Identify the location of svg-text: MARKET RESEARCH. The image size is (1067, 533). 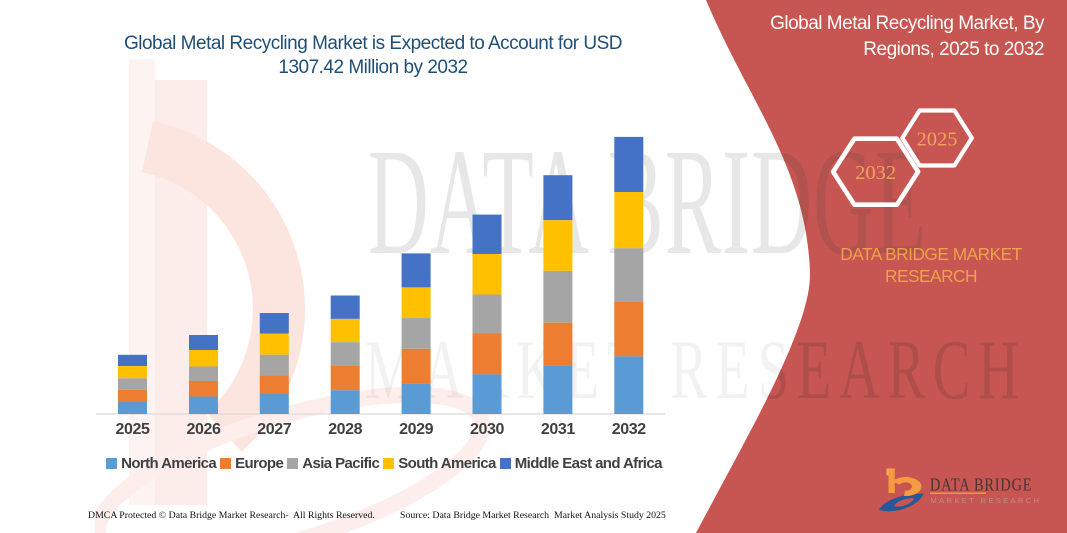
(986, 500).